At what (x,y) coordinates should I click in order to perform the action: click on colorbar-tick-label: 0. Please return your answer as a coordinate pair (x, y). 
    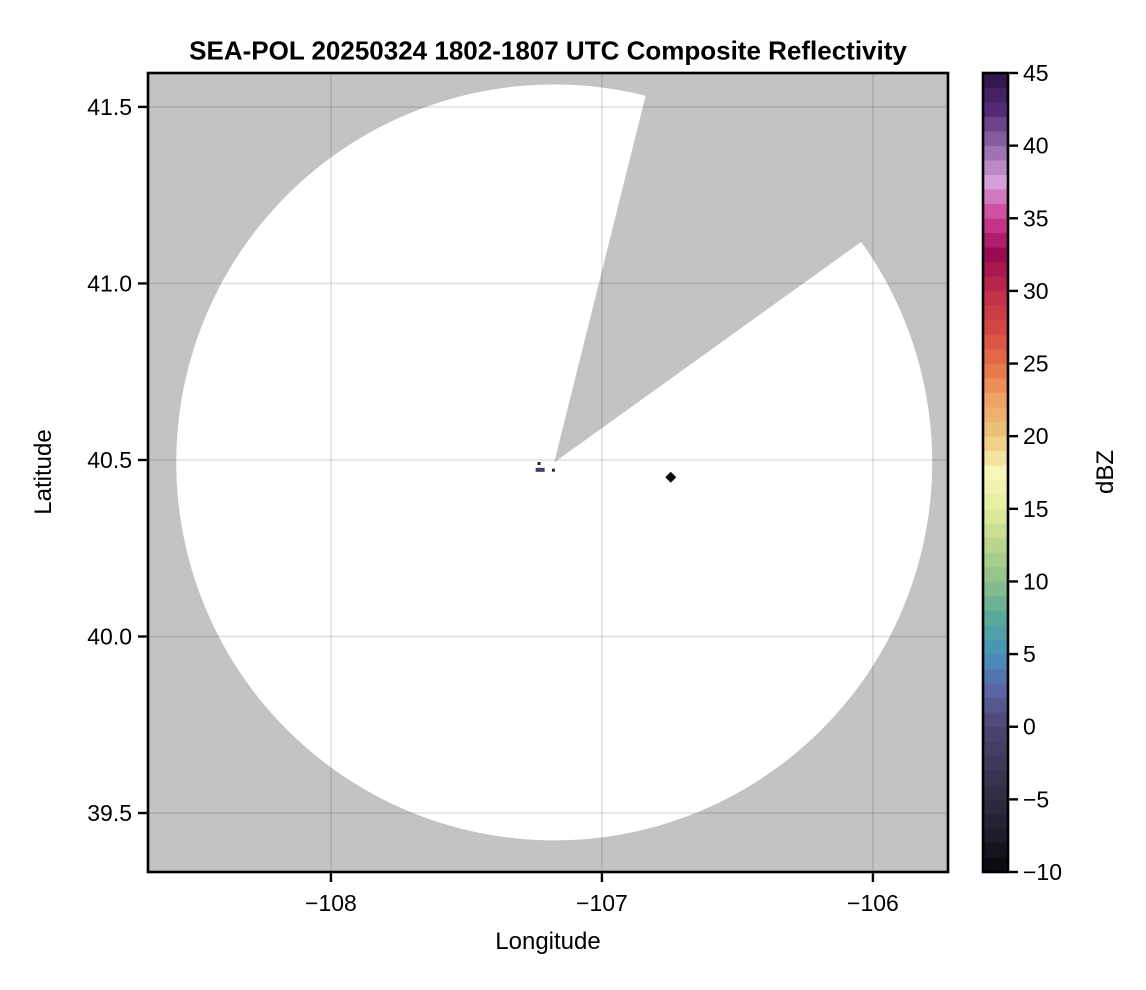
    Looking at the image, I should click on (1029, 727).